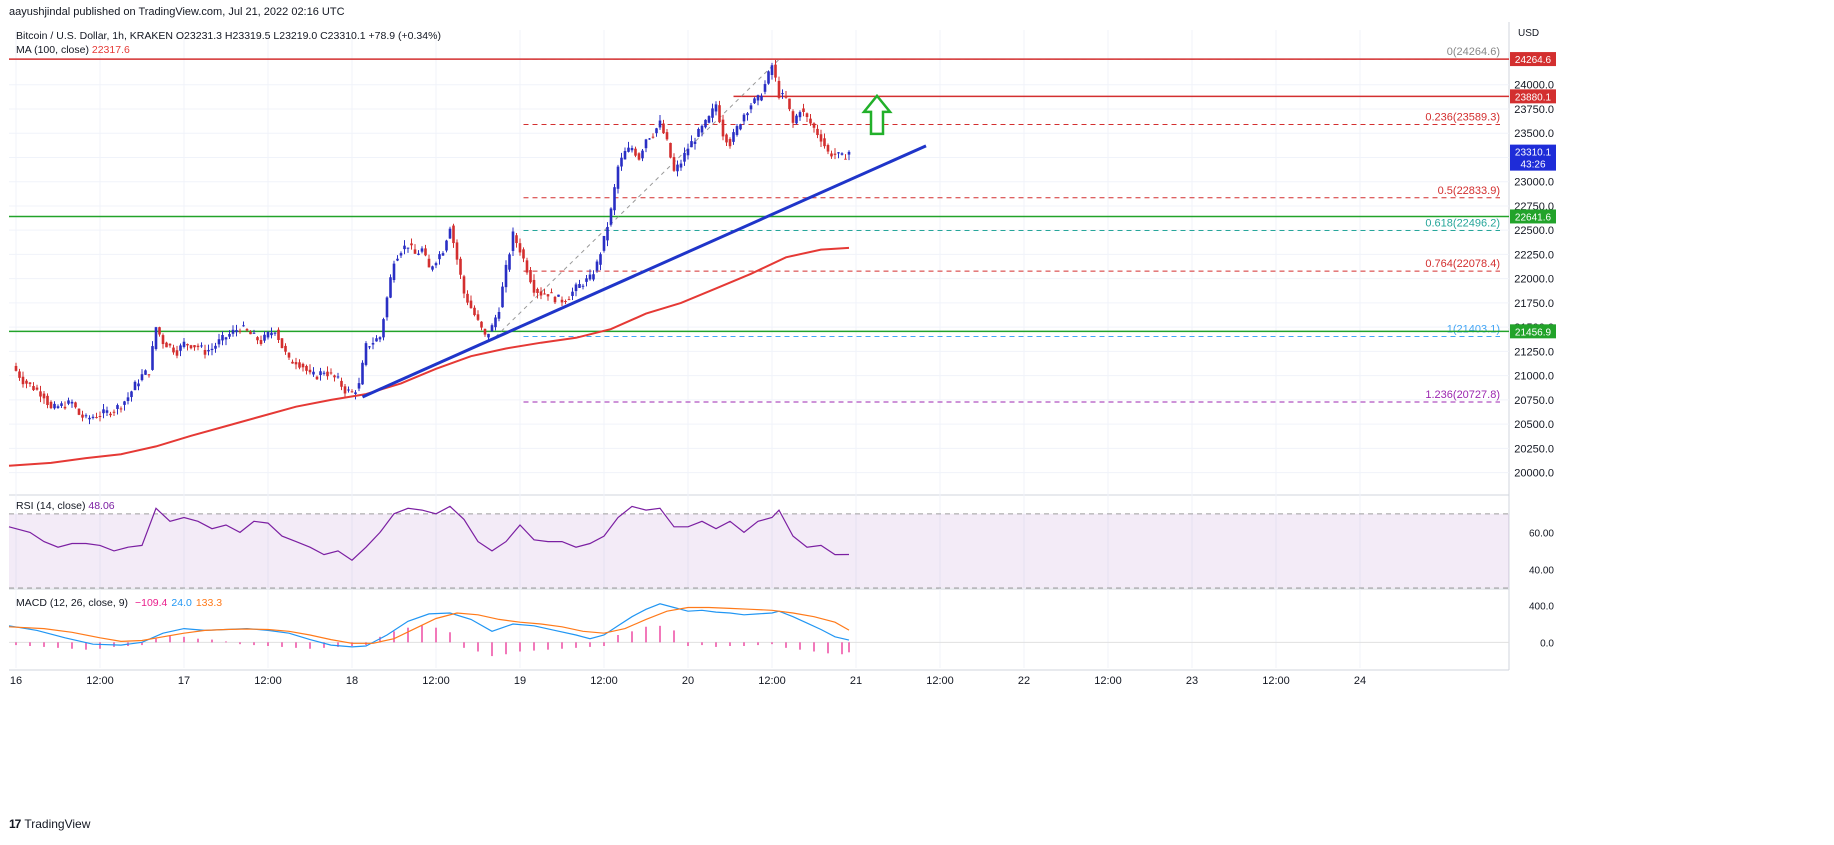  I want to click on fib-level-label: 0.5(22833.9), so click(1469, 191).